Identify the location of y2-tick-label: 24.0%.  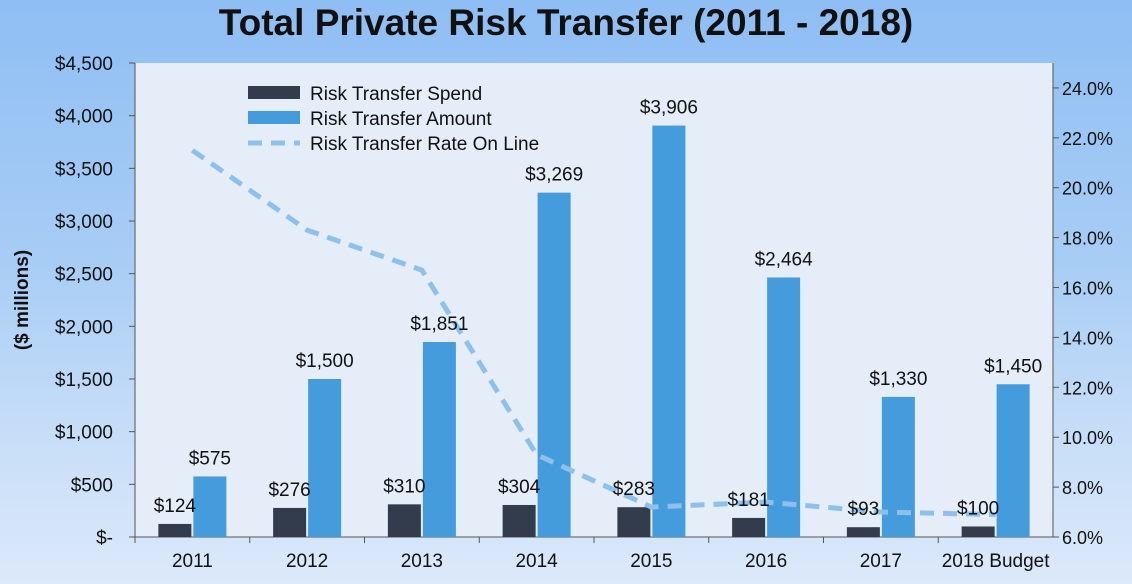
(1087, 89).